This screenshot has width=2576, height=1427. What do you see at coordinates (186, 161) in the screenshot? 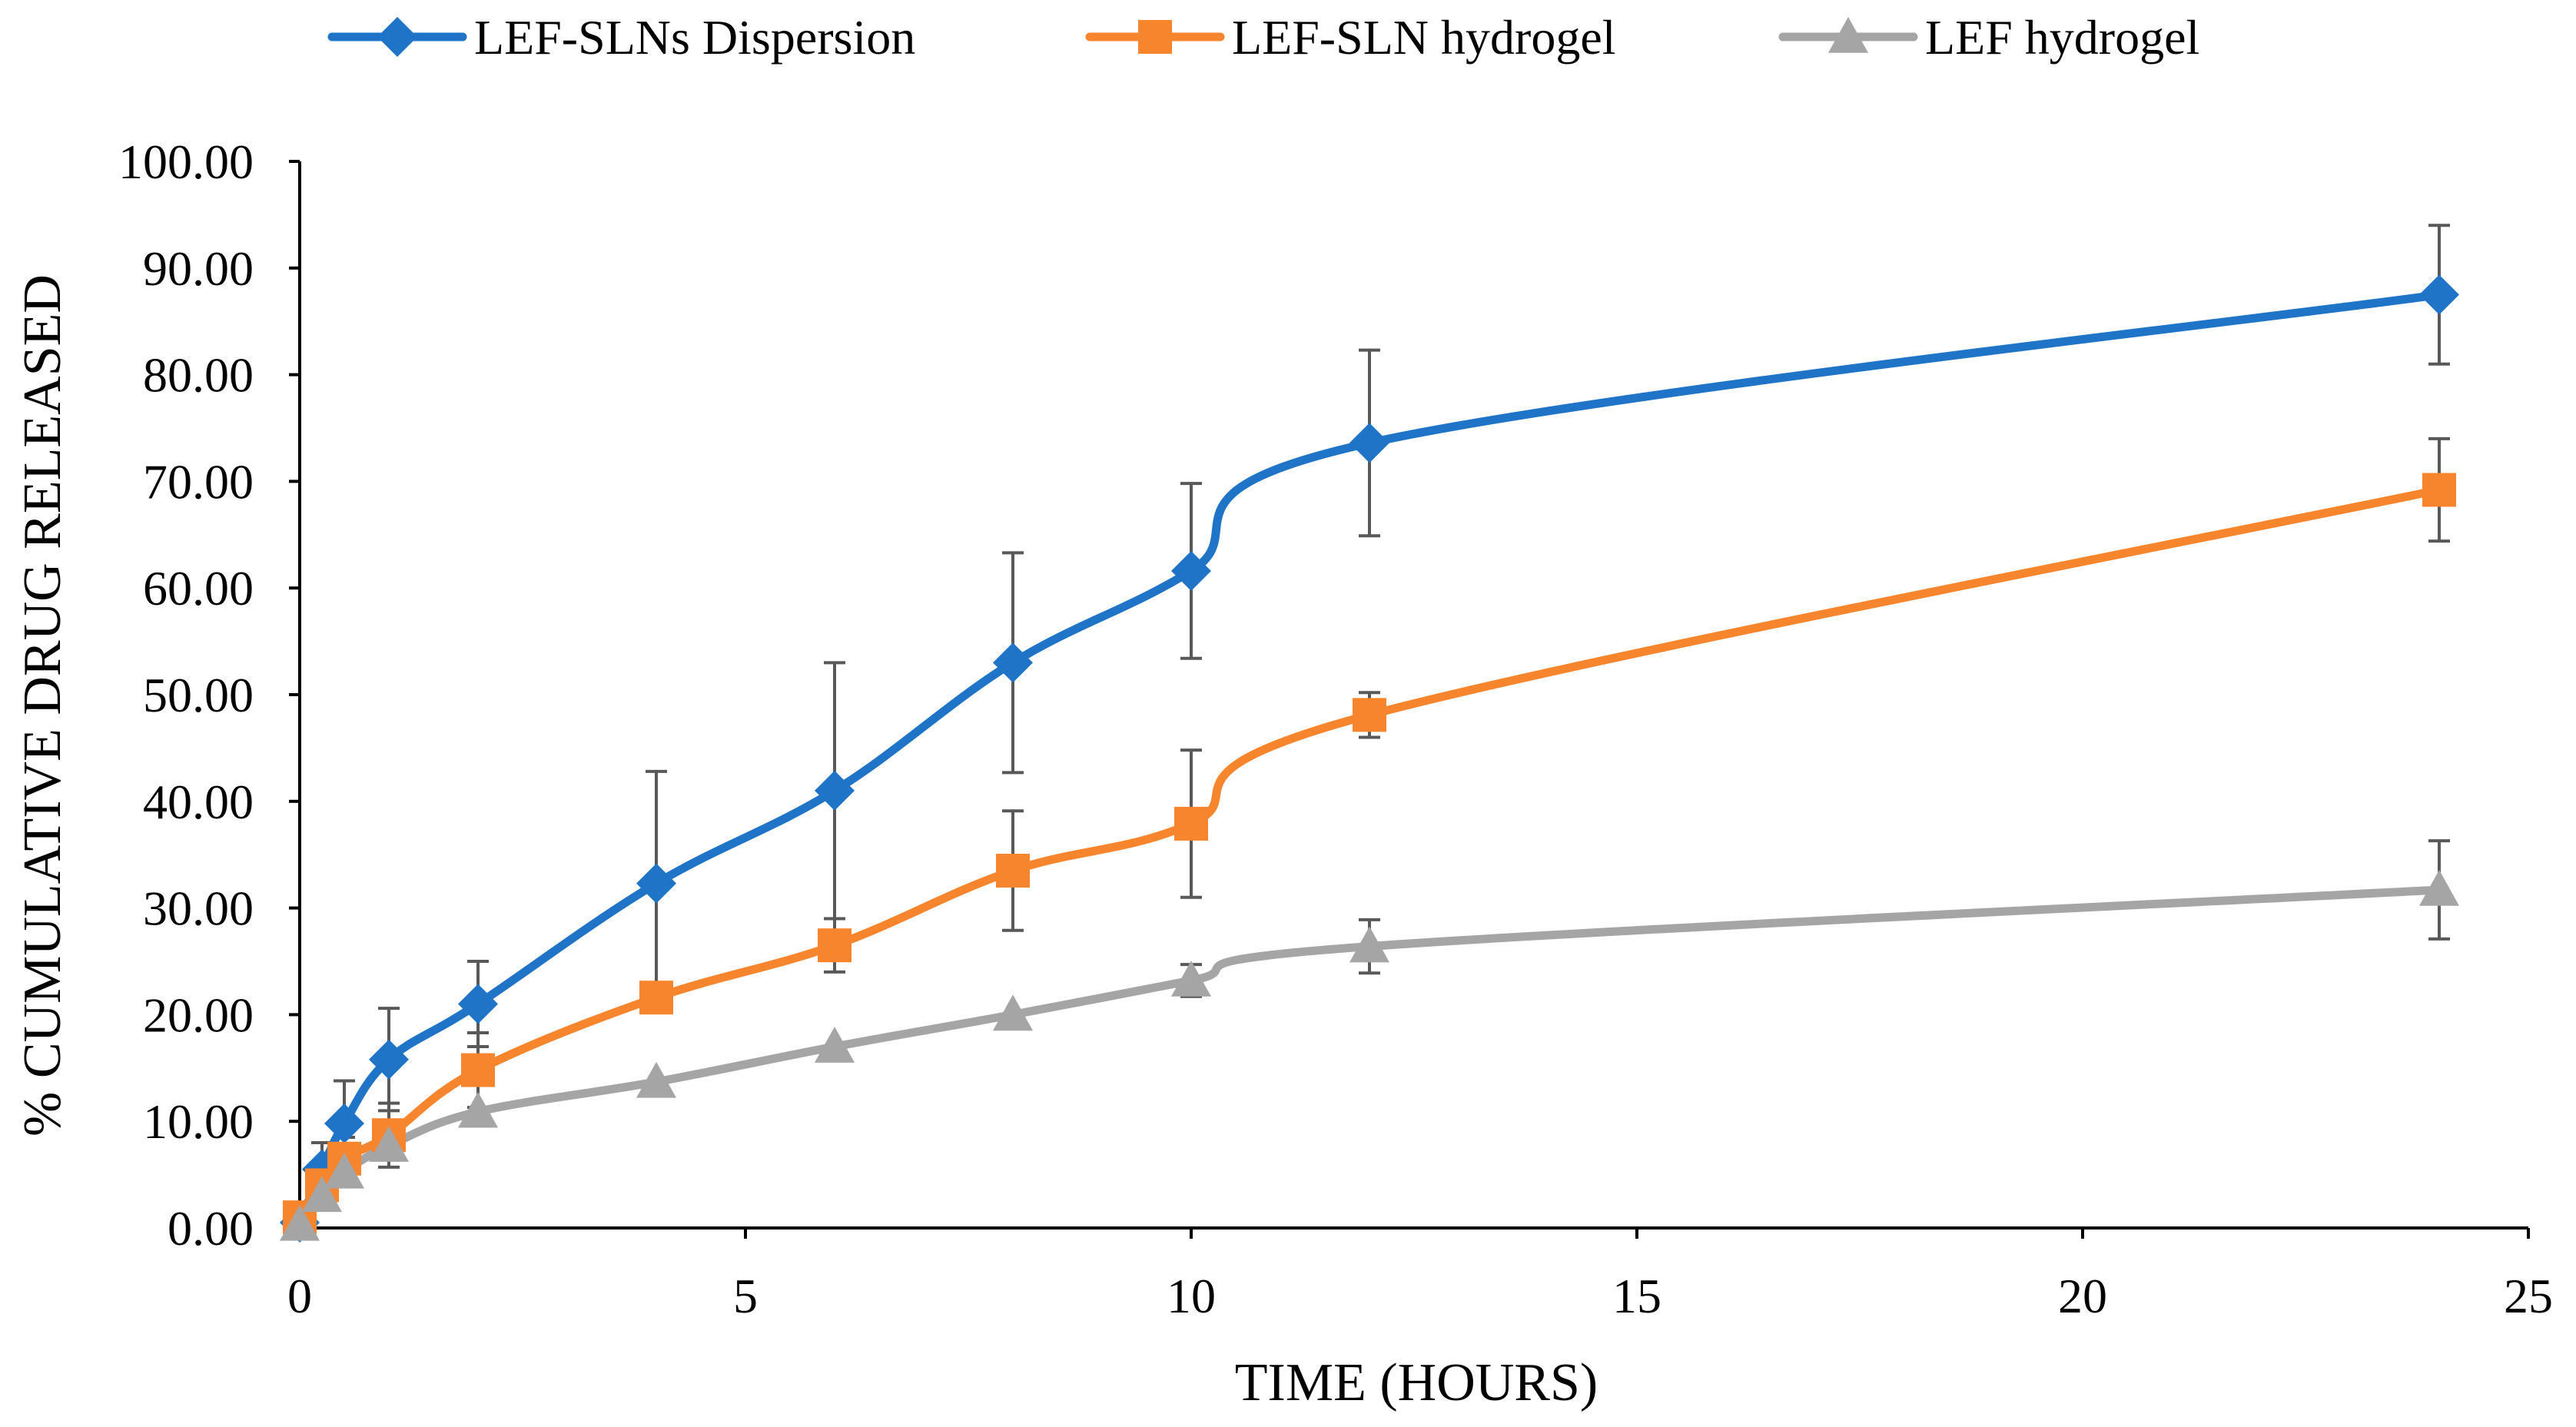
I see `y-tick-label: 100.00` at bounding box center [186, 161].